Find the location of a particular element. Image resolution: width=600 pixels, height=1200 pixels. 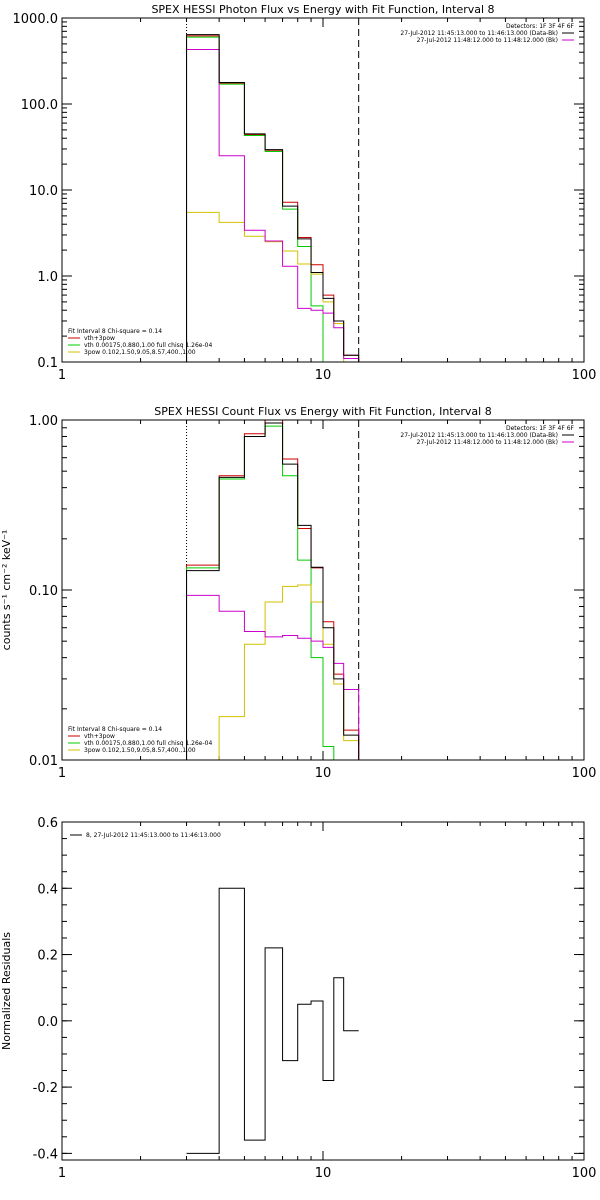

y-tick-label: 0.01 is located at coordinates (43, 761).